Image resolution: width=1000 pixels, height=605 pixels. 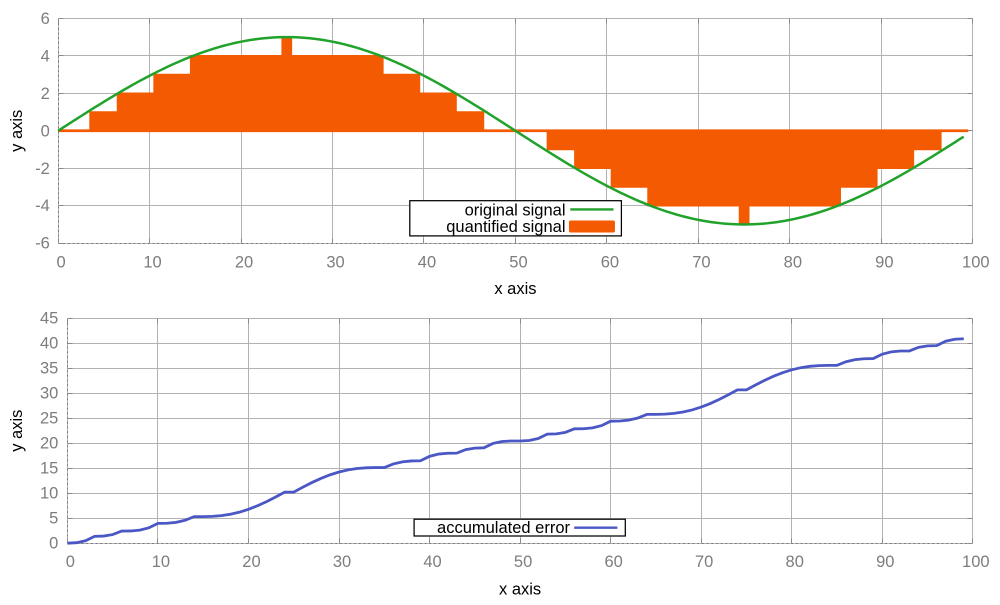 What do you see at coordinates (42, 244) in the screenshot?
I see `svg-text: -6` at bounding box center [42, 244].